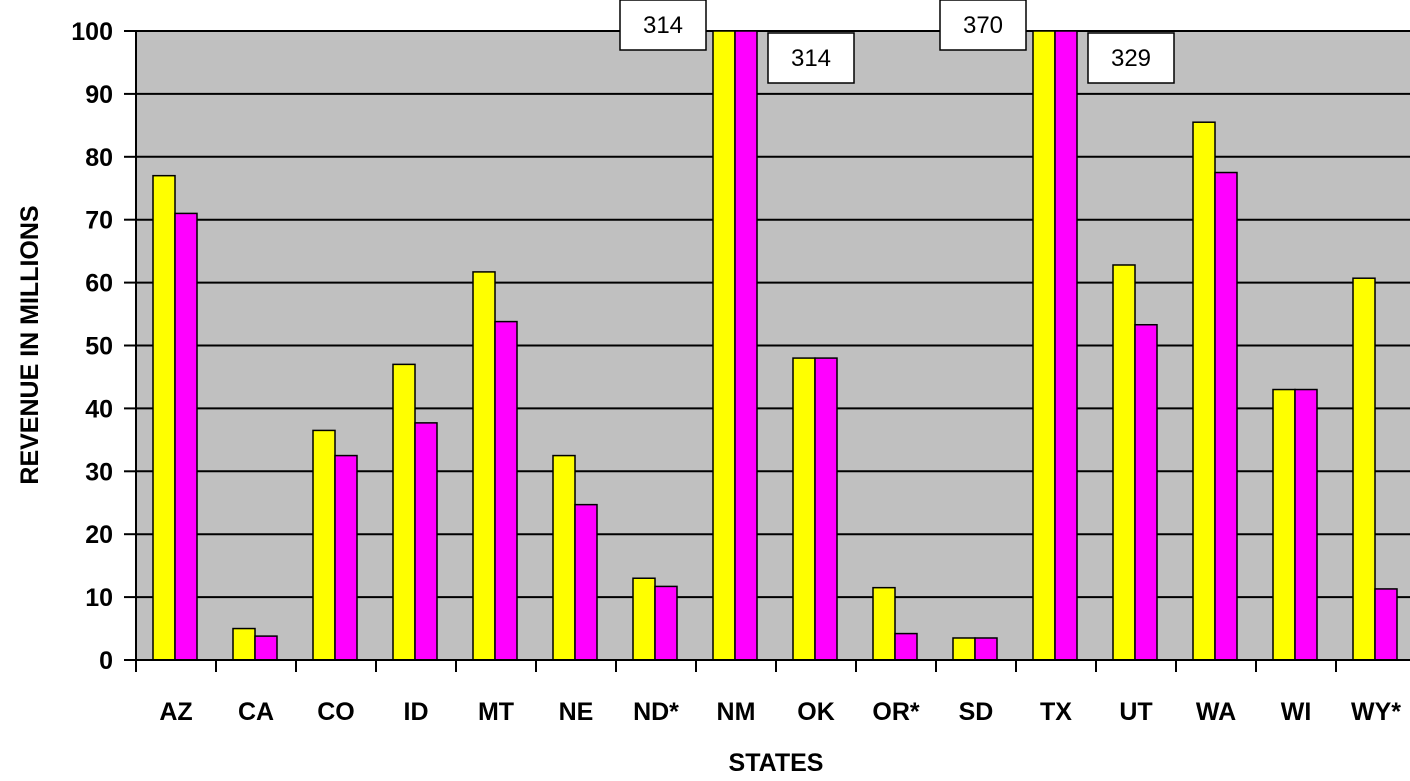 Image resolution: width=1410 pixels, height=781 pixels. I want to click on bar-WI-s1, so click(1284, 524).